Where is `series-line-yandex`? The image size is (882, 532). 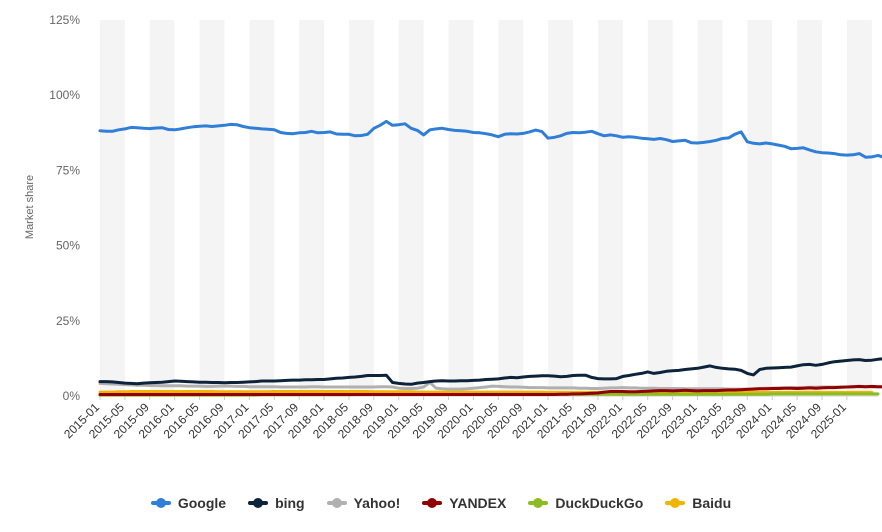
series-line-yandex is located at coordinates (490, 390).